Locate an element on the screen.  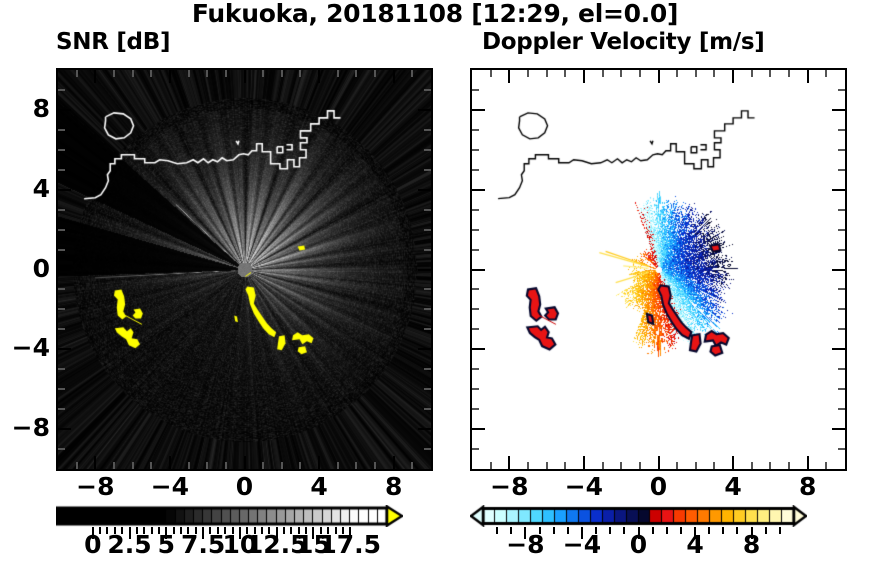
velocity-colorbar is located at coordinates (638, 522).